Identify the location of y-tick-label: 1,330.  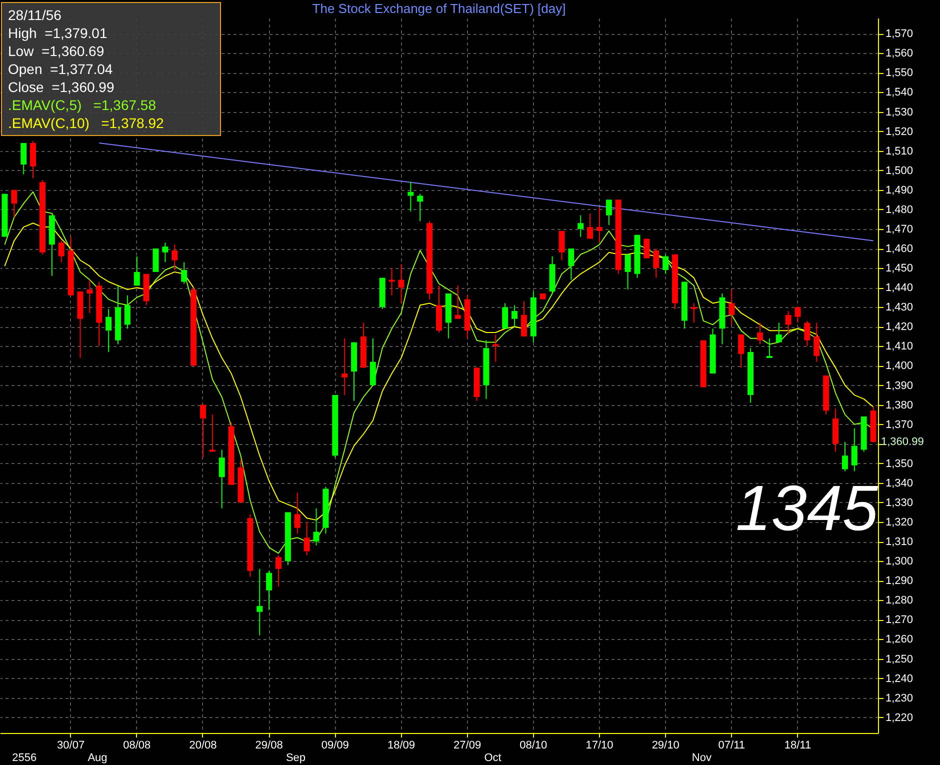
(900, 502).